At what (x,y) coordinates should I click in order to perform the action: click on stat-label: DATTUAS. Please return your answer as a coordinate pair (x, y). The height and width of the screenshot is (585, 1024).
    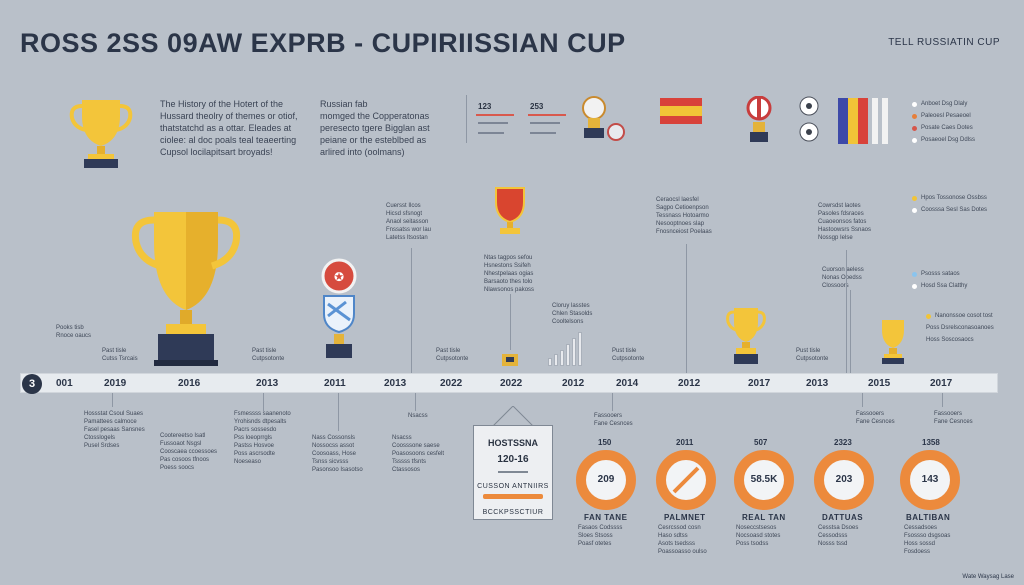
    Looking at the image, I should click on (843, 517).